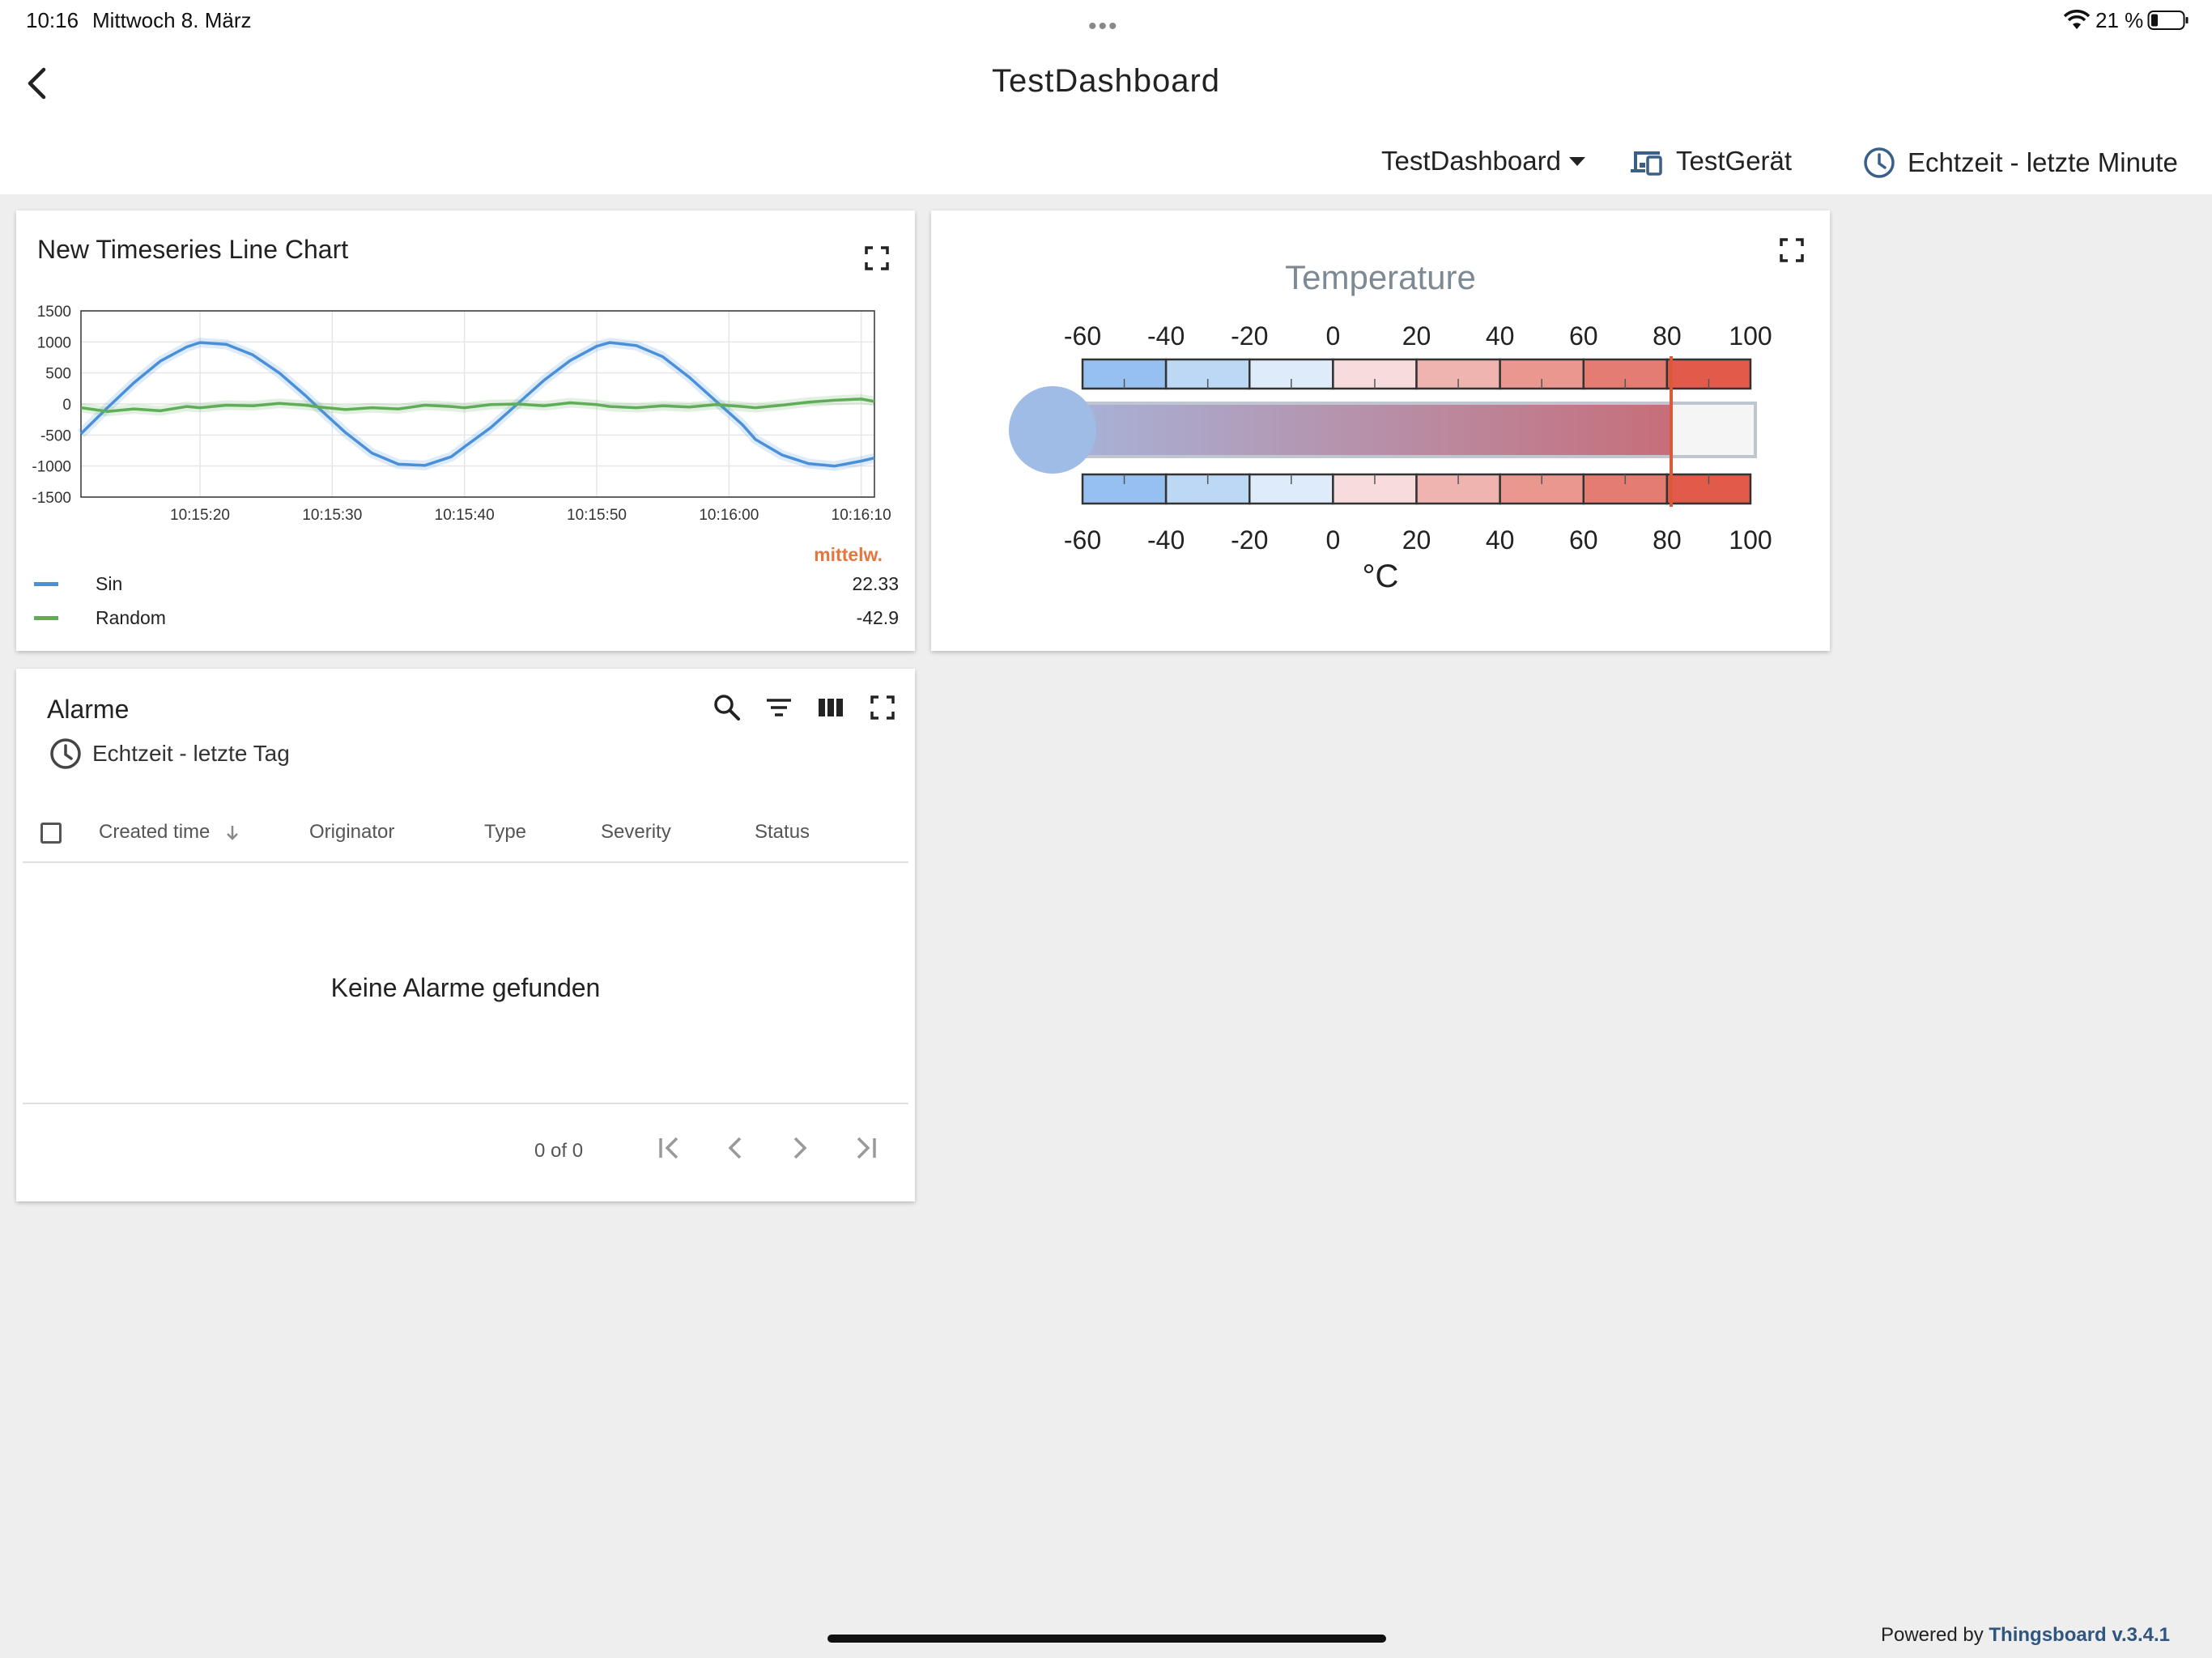 Image resolution: width=2212 pixels, height=1658 pixels. What do you see at coordinates (193, 249) in the screenshot?
I see `chart-widget-title: New Timeseries Line Chart` at bounding box center [193, 249].